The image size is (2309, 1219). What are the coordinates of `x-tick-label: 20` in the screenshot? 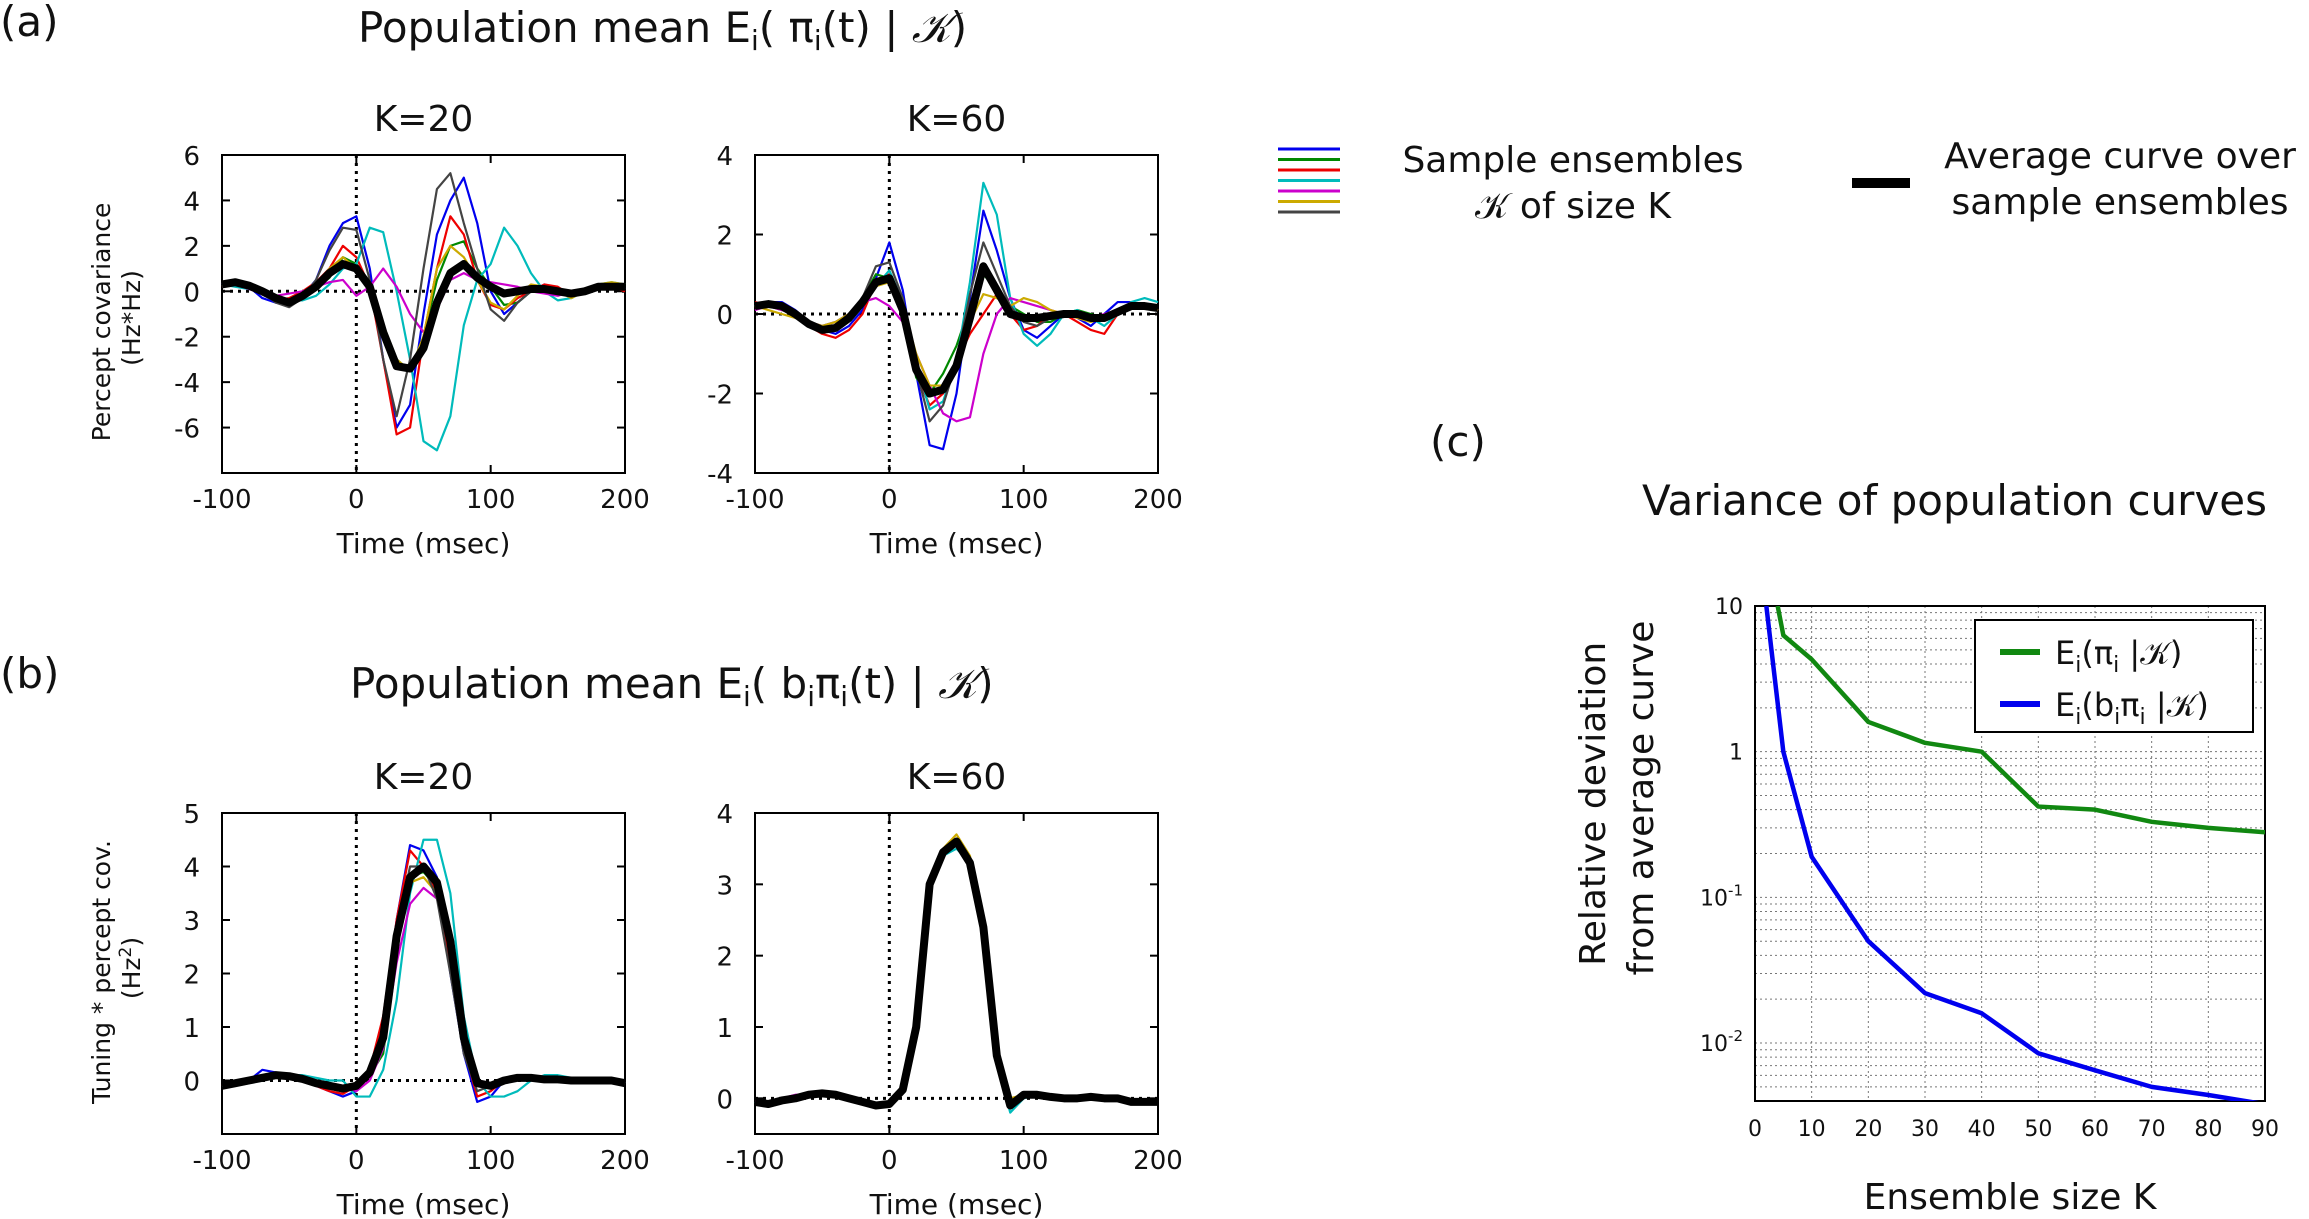 It's located at (1868, 1129).